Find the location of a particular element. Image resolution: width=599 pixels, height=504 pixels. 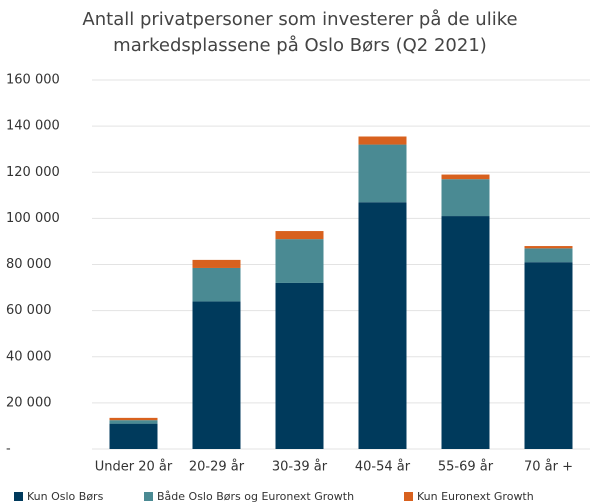

y-tick-label: 140 000 is located at coordinates (33, 126).